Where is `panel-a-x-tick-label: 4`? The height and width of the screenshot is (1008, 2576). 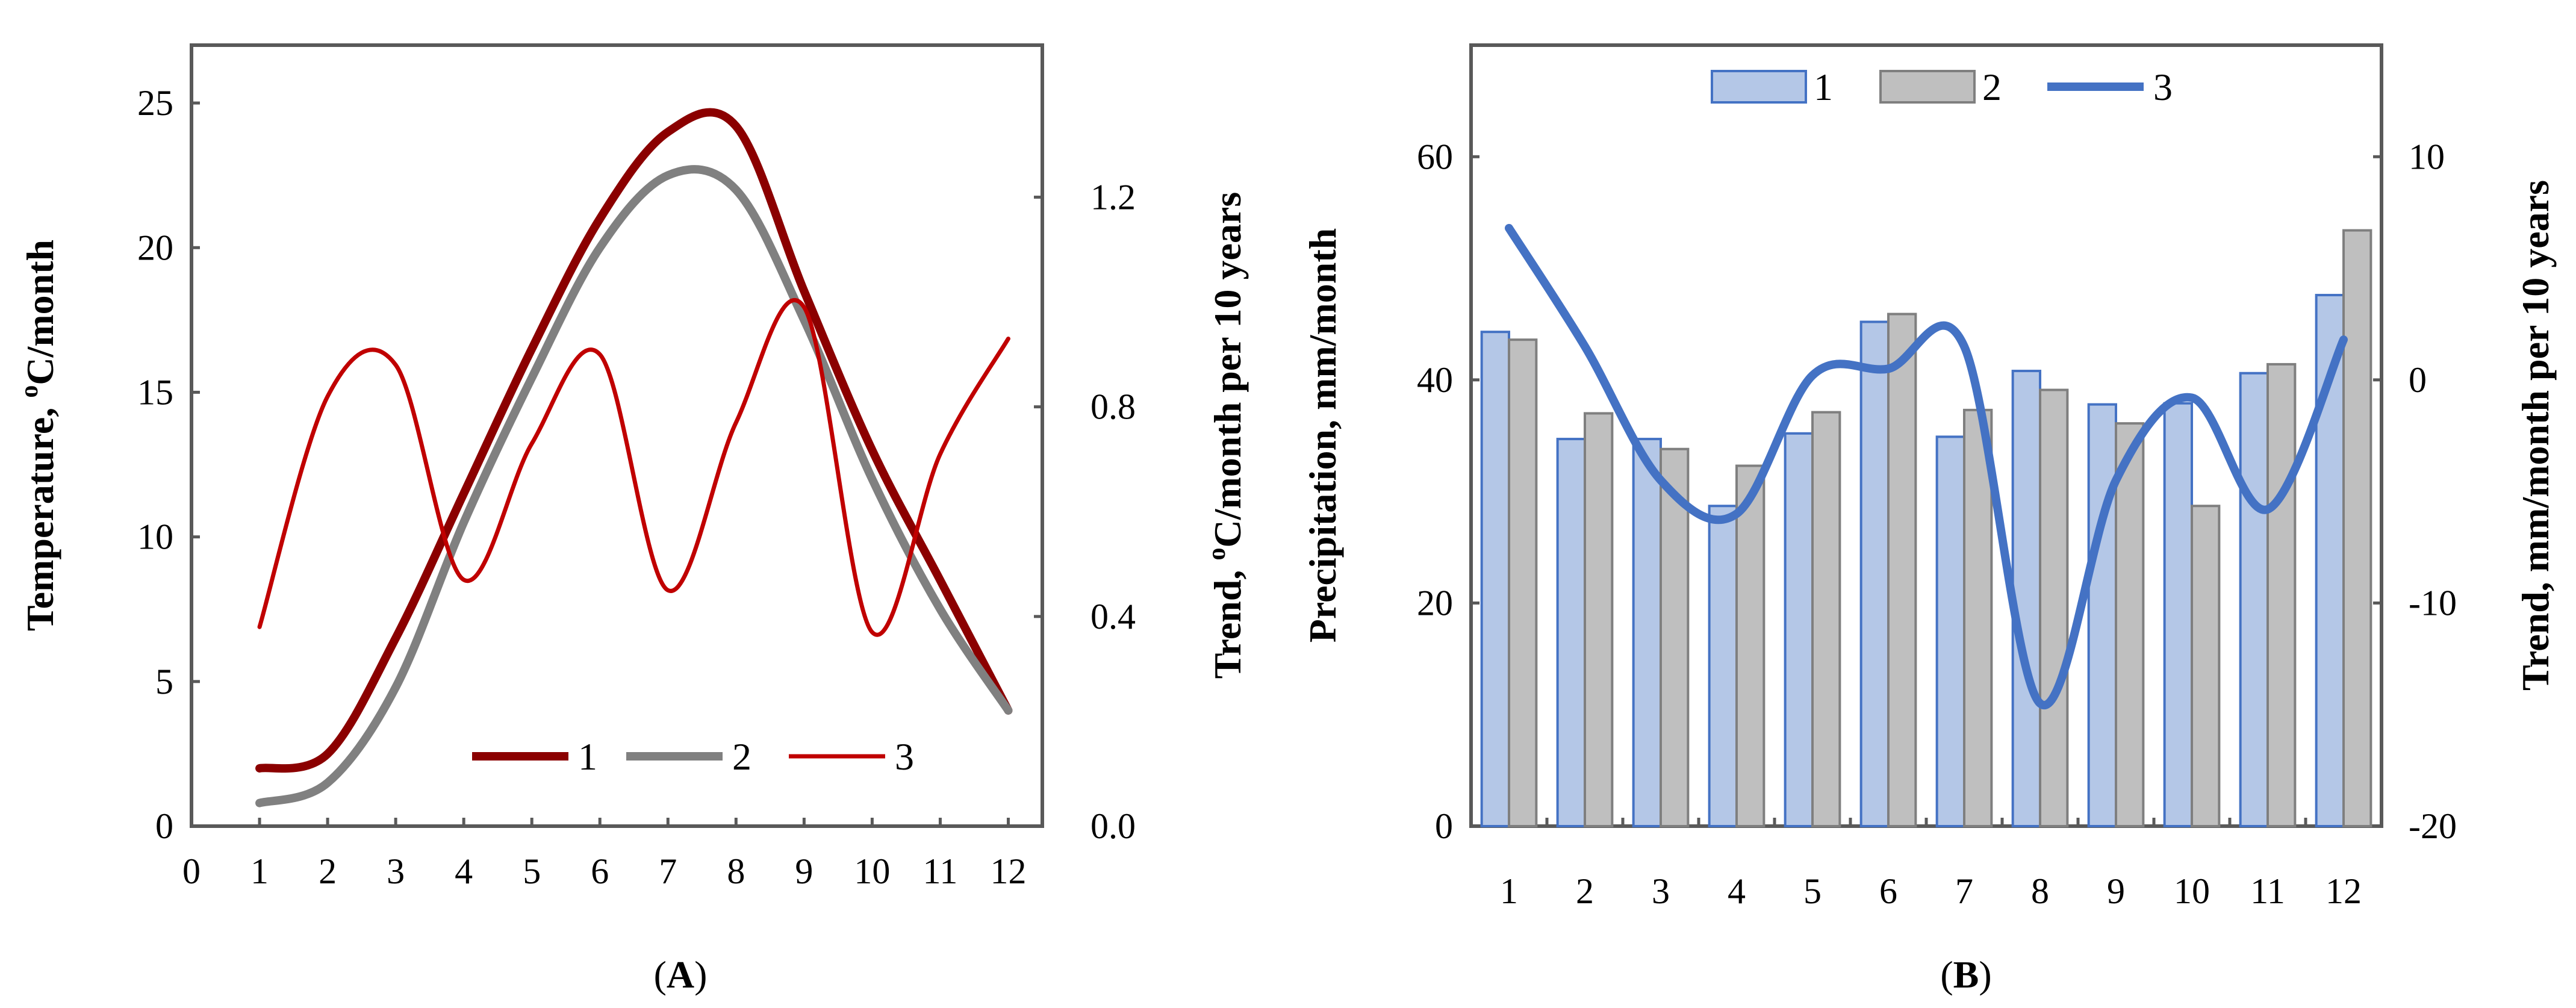 panel-a-x-tick-label: 4 is located at coordinates (464, 871).